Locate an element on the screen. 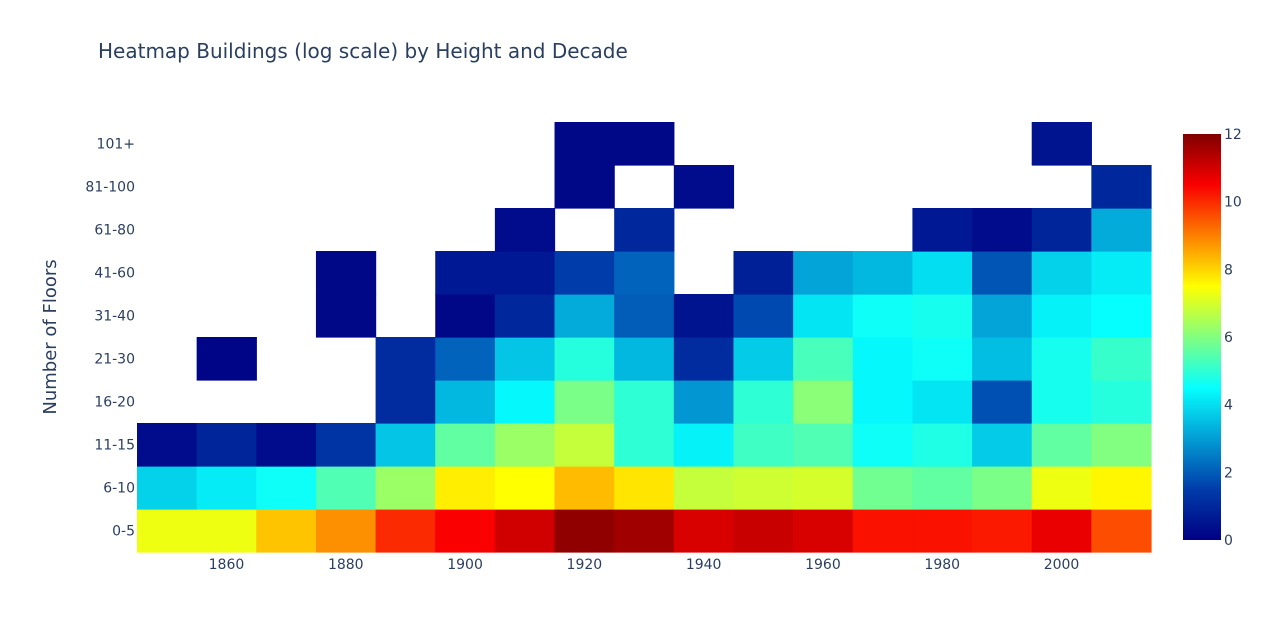 The width and height of the screenshot is (1287, 624). y-tick-label: 16-20 is located at coordinates (114, 403).